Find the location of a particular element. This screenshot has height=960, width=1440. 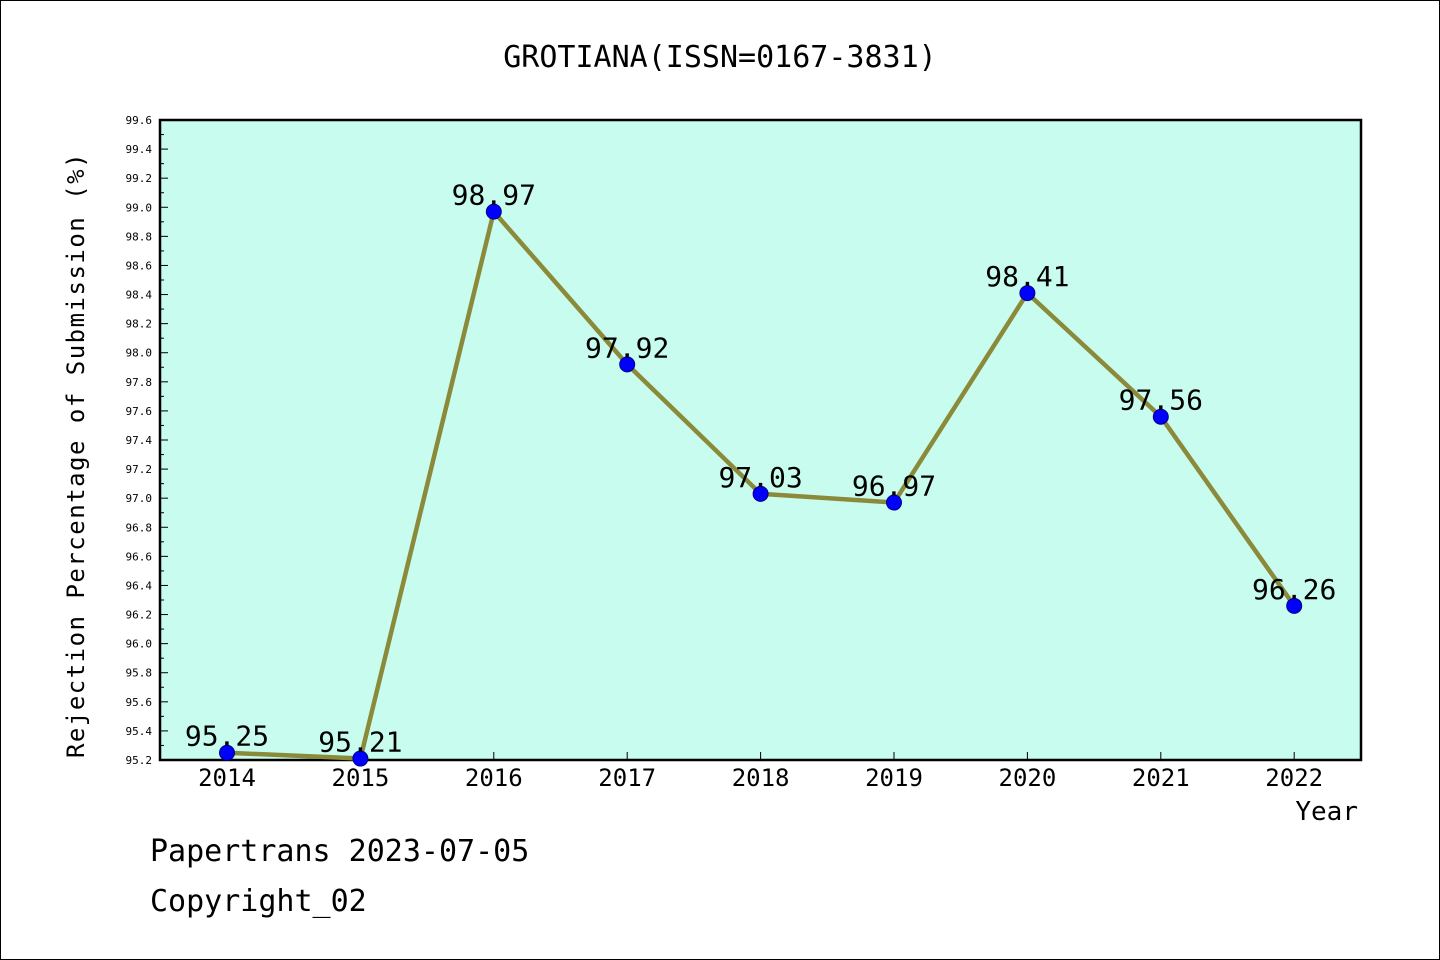

y-tick-label: 98.2 is located at coordinates (139, 324).